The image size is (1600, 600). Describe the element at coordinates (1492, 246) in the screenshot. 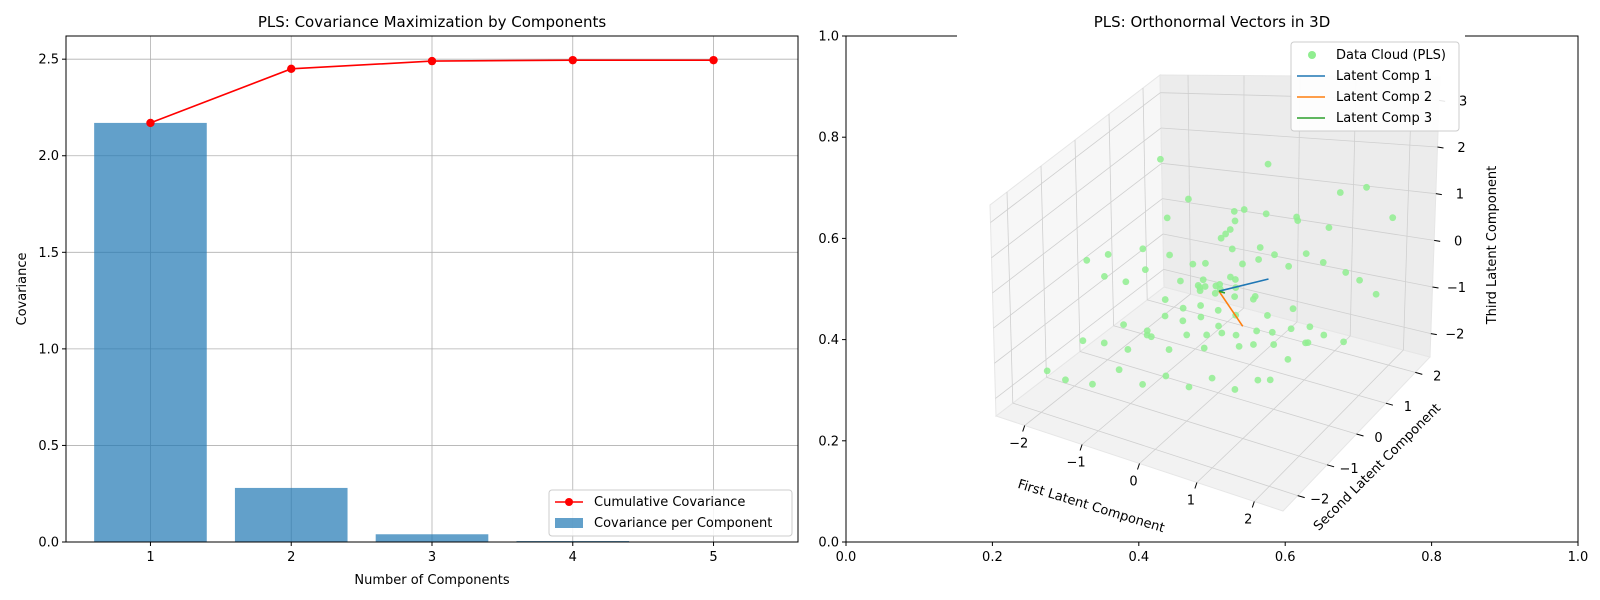

I see `z-axis-label: Third Latent Component` at that location.